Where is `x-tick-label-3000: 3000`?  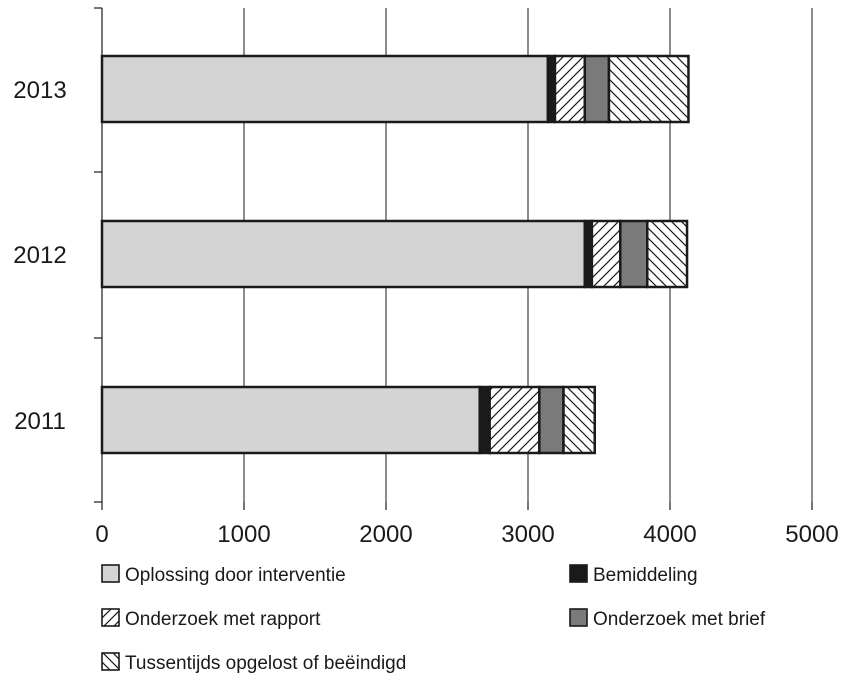
x-tick-label-3000: 3000 is located at coordinates (527, 534).